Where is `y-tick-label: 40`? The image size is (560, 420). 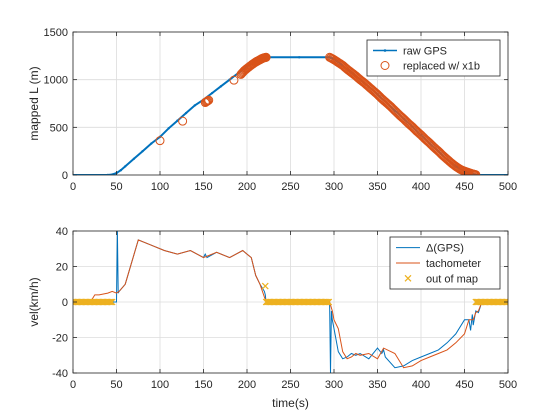 y-tick-label: 40 is located at coordinates (62, 232).